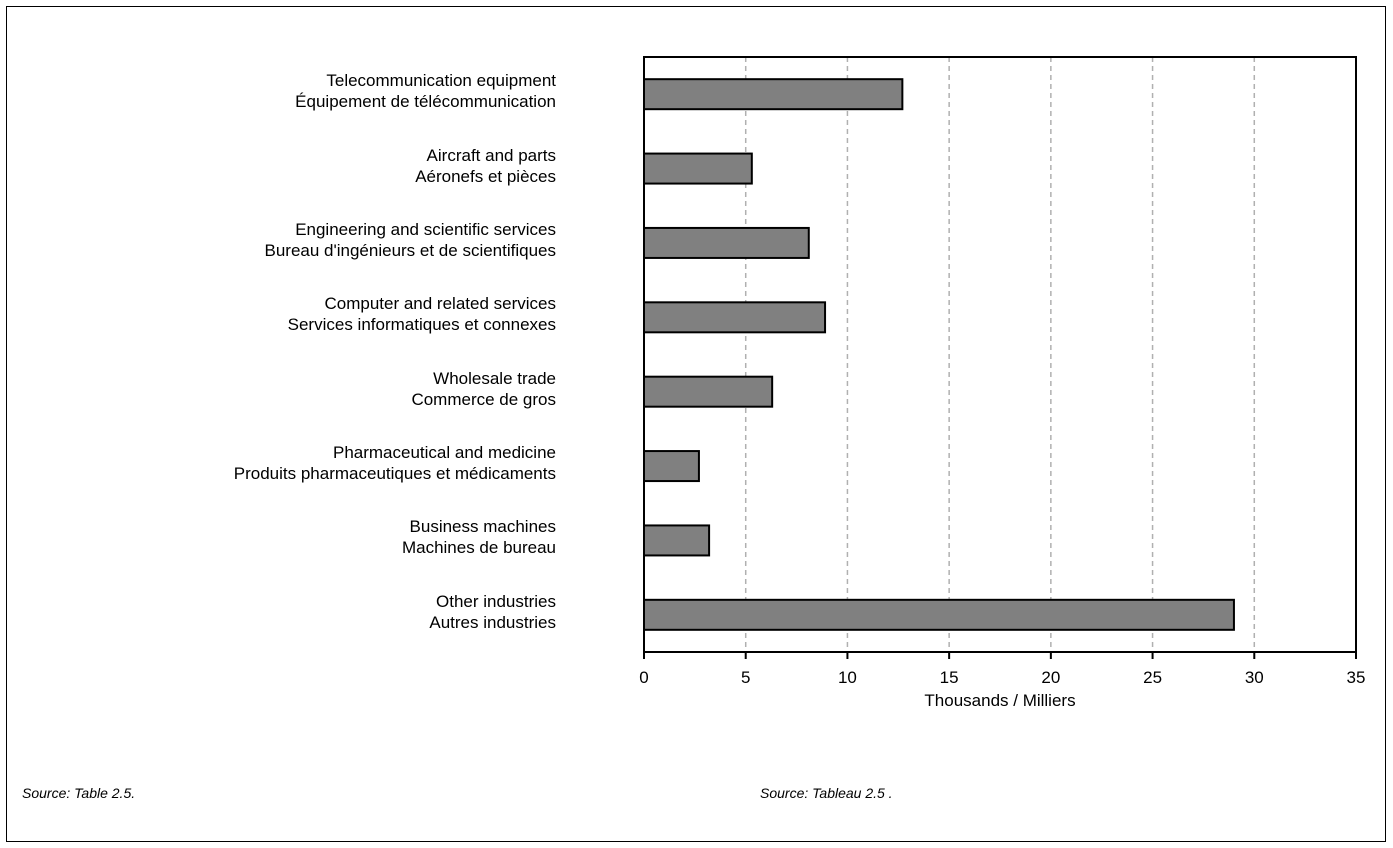 This screenshot has width=1393, height=848. I want to click on category-label-en: Telecommunication equipment, so click(441, 81).